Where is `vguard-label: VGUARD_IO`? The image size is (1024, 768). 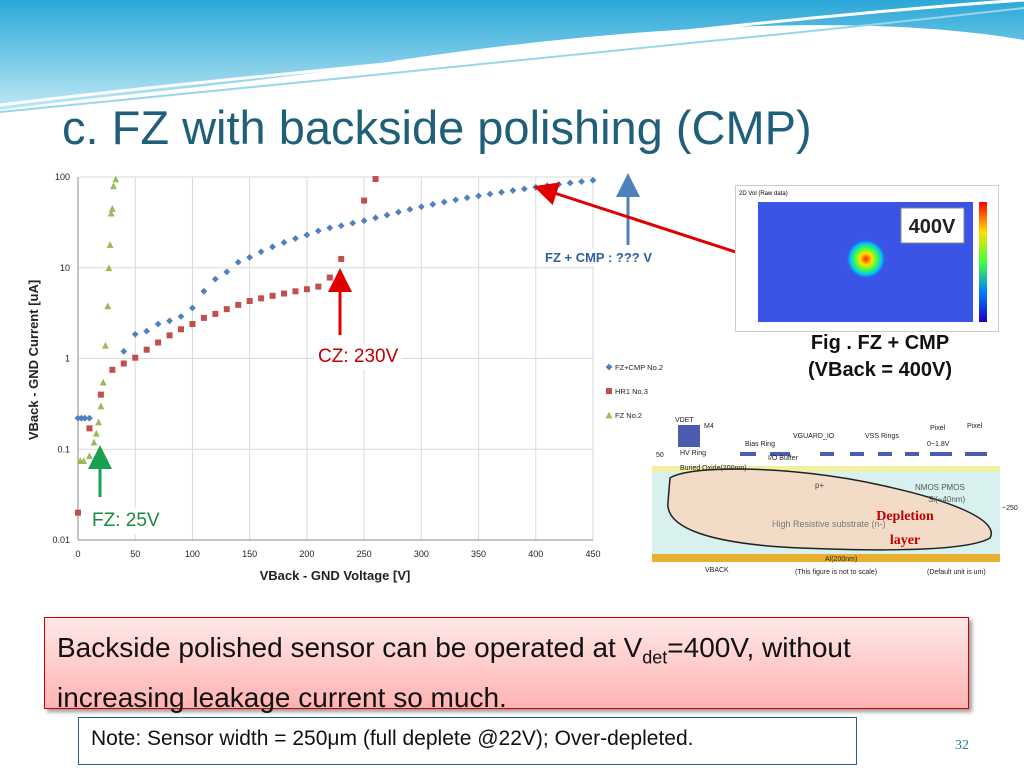
vguard-label: VGUARD_IO is located at coordinates (814, 436).